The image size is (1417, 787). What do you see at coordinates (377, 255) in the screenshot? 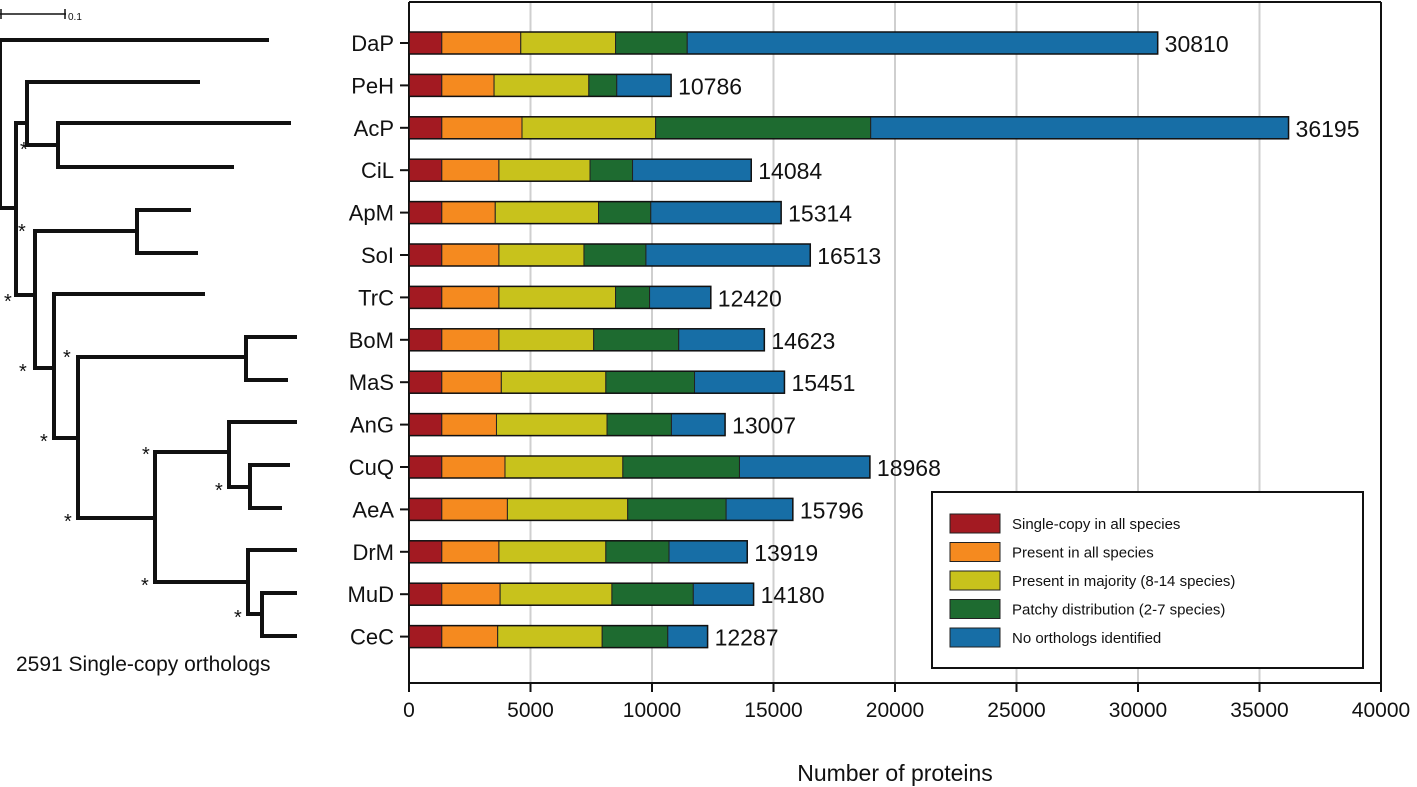
I see `category-label: SoI` at bounding box center [377, 255].